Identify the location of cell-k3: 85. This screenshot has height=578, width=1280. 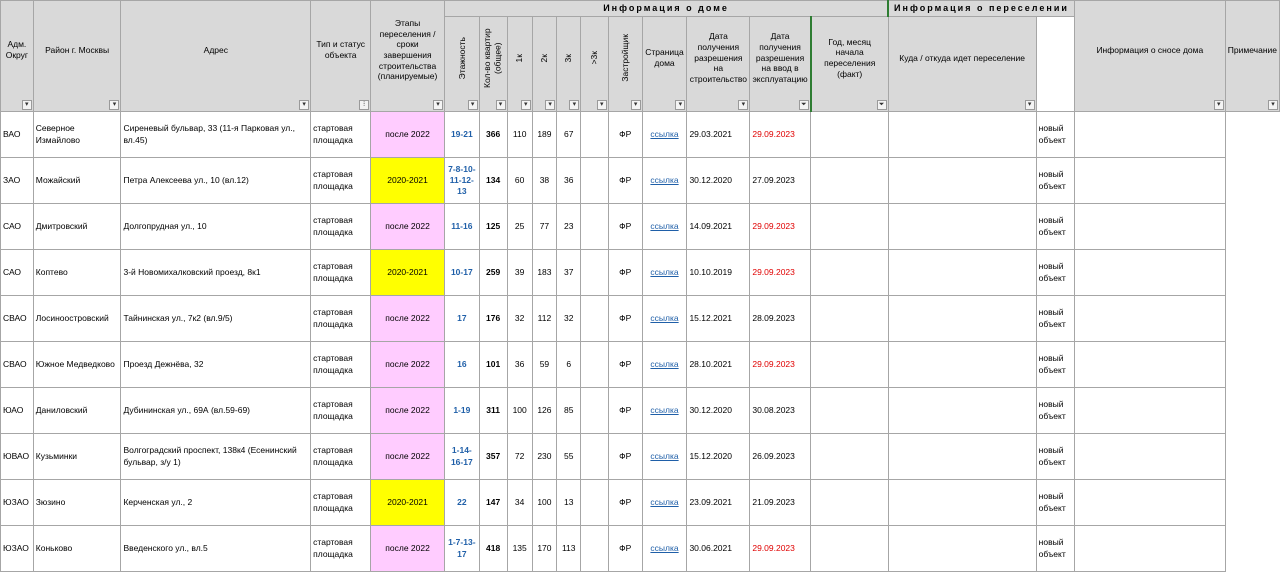
(569, 410).